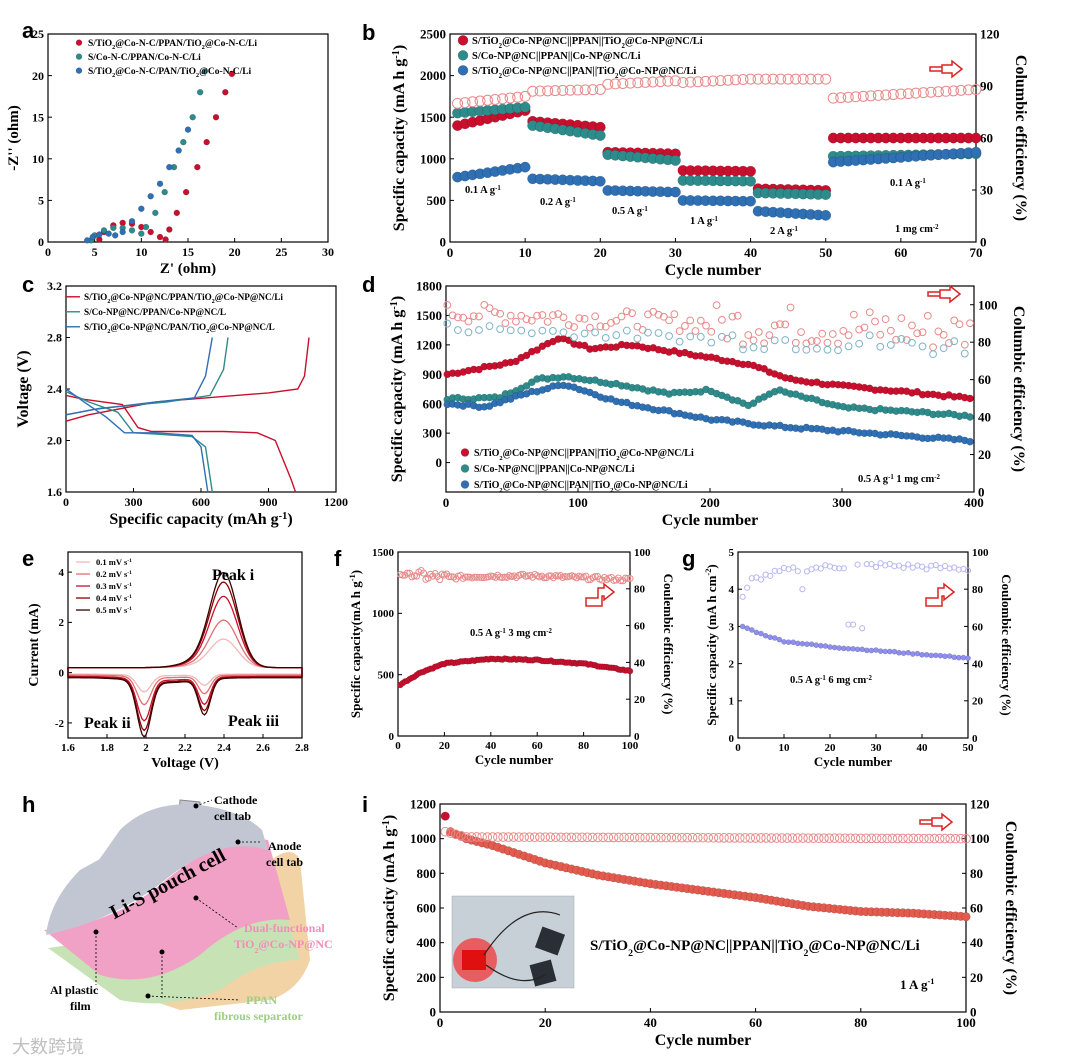 This screenshot has height=1063, width=1080. I want to click on anode-tab-label: cell tab, so click(284, 862).